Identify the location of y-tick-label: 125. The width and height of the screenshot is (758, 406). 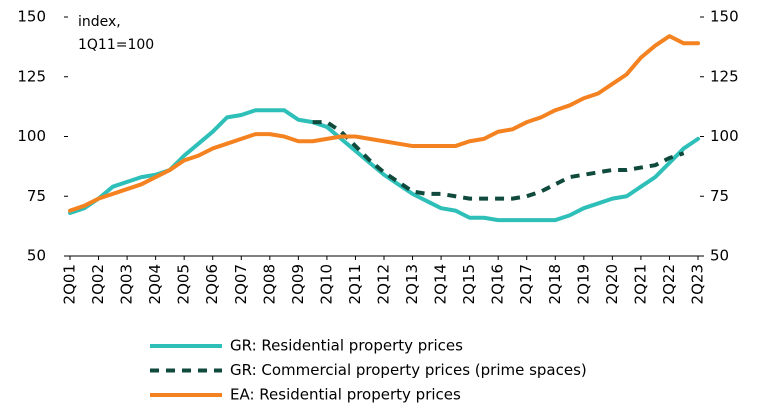
(31, 76).